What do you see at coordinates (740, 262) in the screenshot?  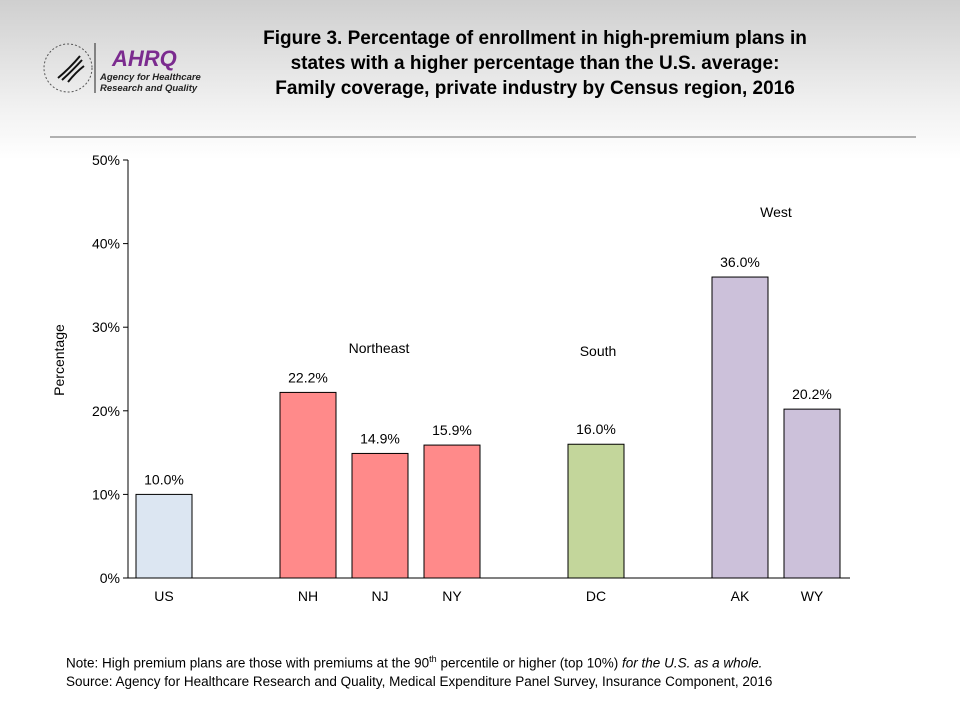 I see `data-label: 36.0%` at bounding box center [740, 262].